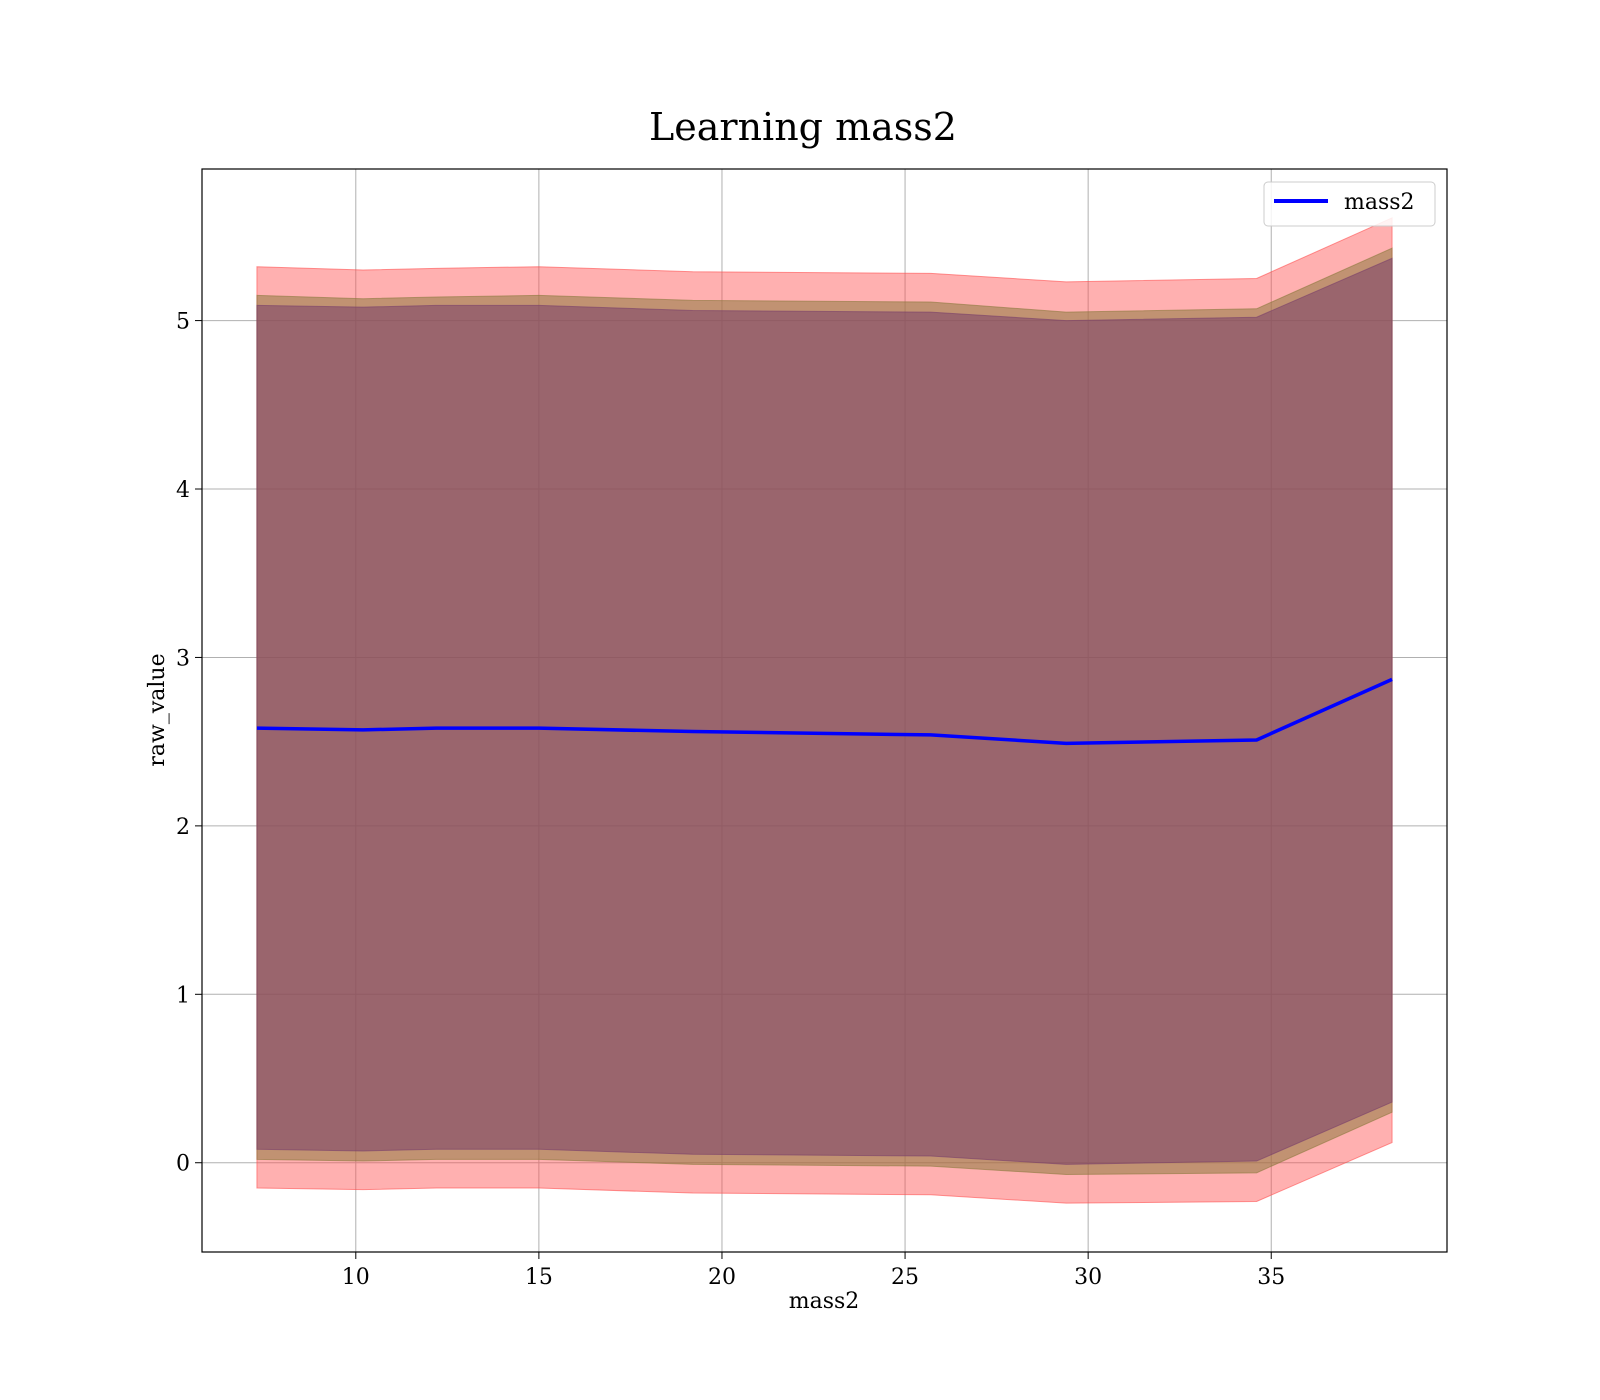 The image size is (1600, 1400). Describe the element at coordinates (803, 127) in the screenshot. I see `chart-title: Learning mass2` at that location.